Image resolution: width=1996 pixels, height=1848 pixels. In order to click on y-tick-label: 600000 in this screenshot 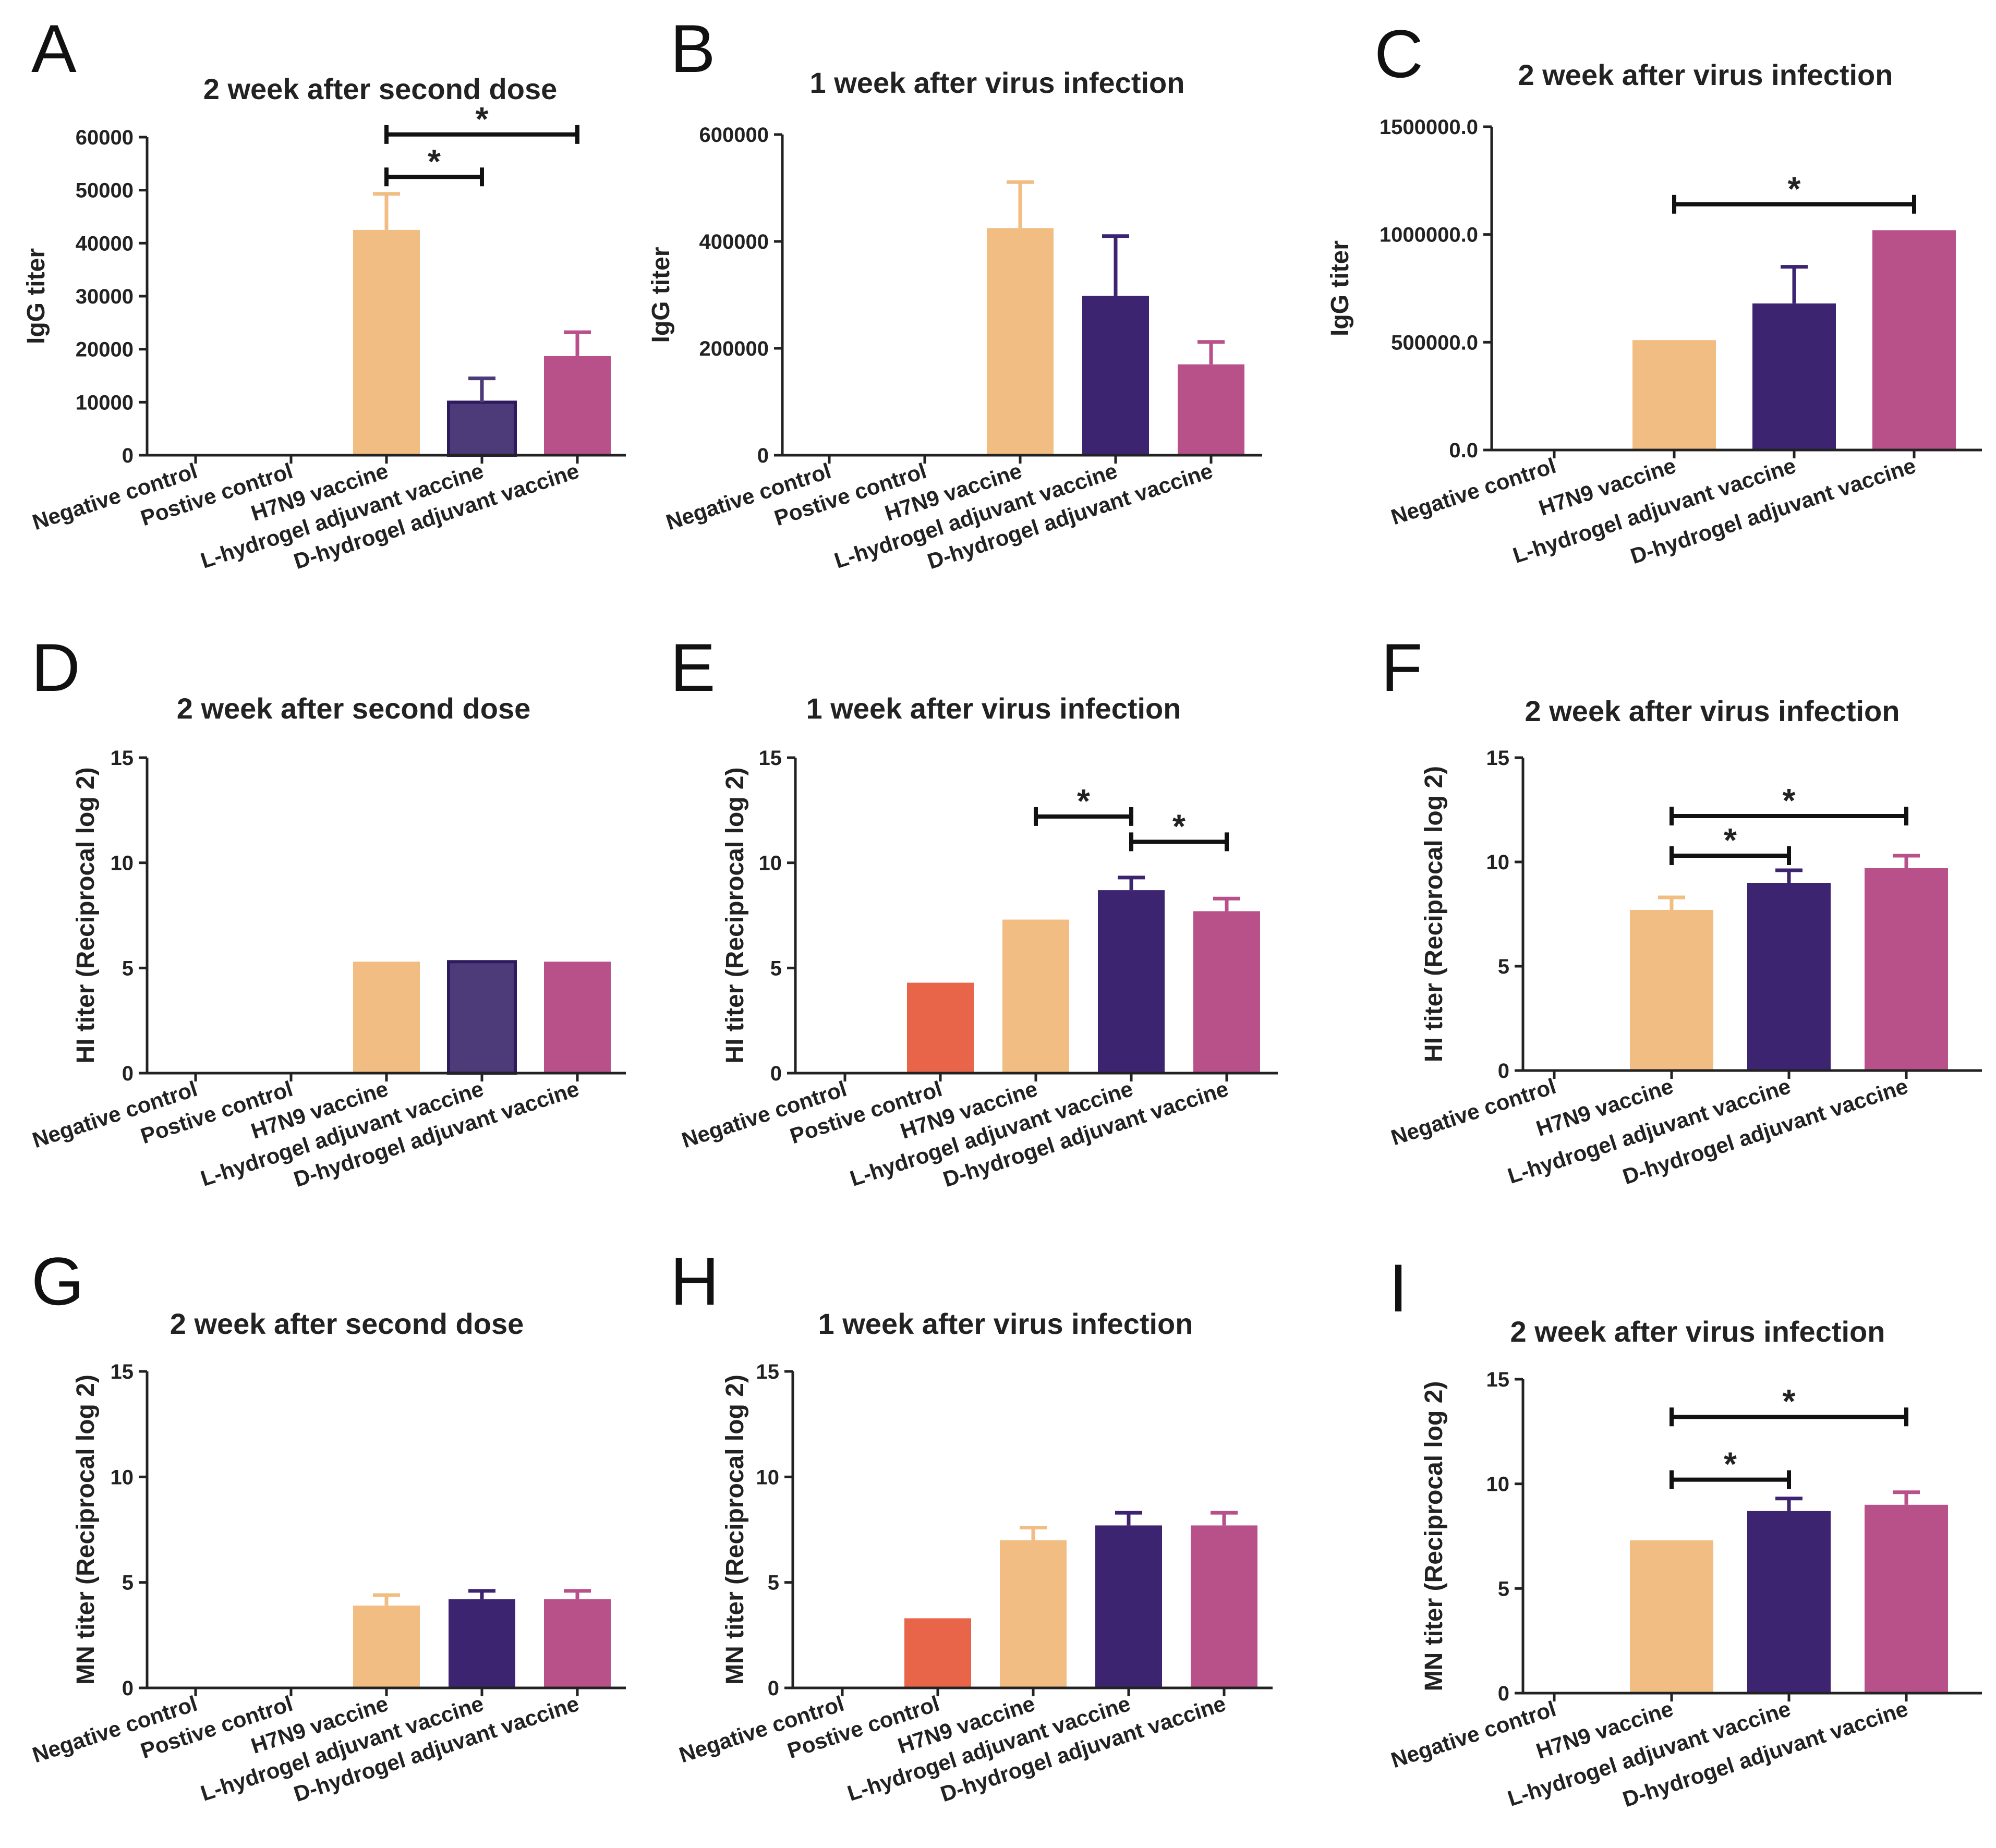, I will do `click(734, 135)`.